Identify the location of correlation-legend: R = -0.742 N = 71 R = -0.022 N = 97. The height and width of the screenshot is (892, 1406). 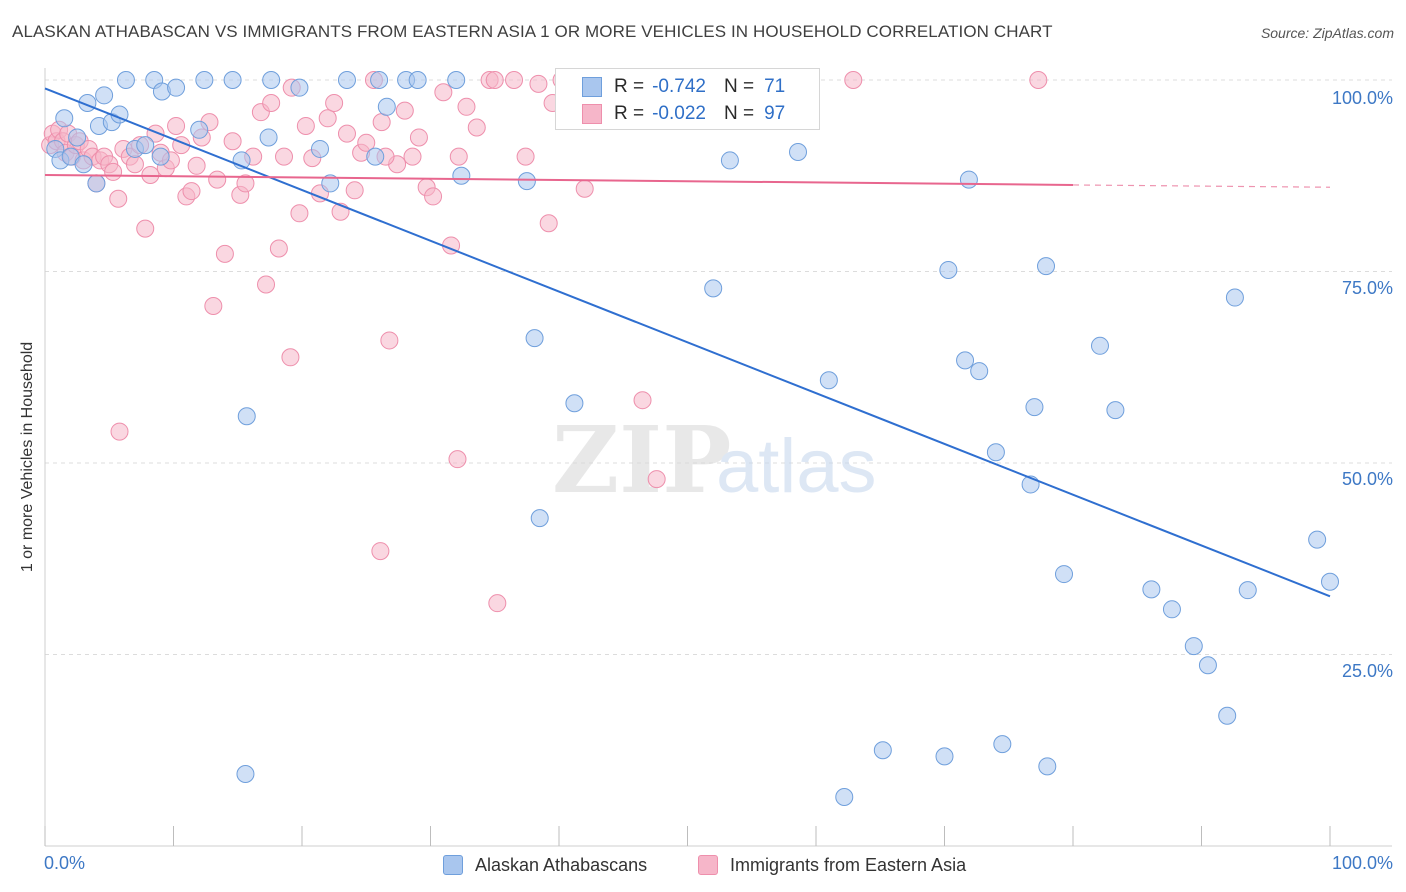
(687, 99).